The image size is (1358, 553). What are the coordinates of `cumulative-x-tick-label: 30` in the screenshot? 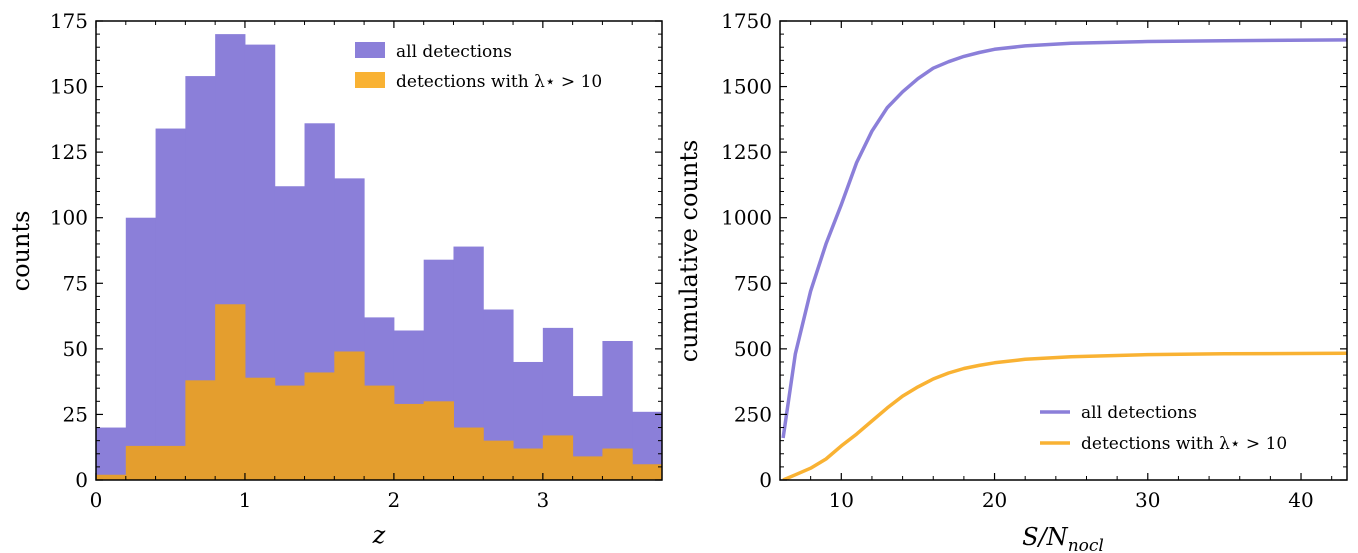 It's located at (1147, 500).